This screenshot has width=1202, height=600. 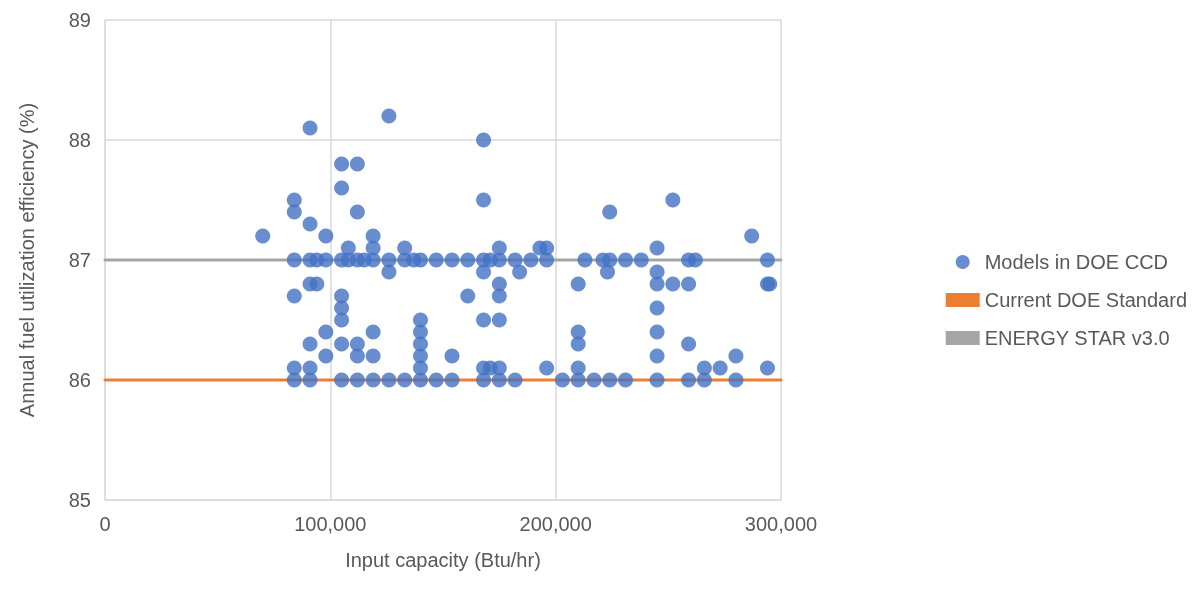 What do you see at coordinates (79, 500) in the screenshot?
I see `y-tick-label: 85` at bounding box center [79, 500].